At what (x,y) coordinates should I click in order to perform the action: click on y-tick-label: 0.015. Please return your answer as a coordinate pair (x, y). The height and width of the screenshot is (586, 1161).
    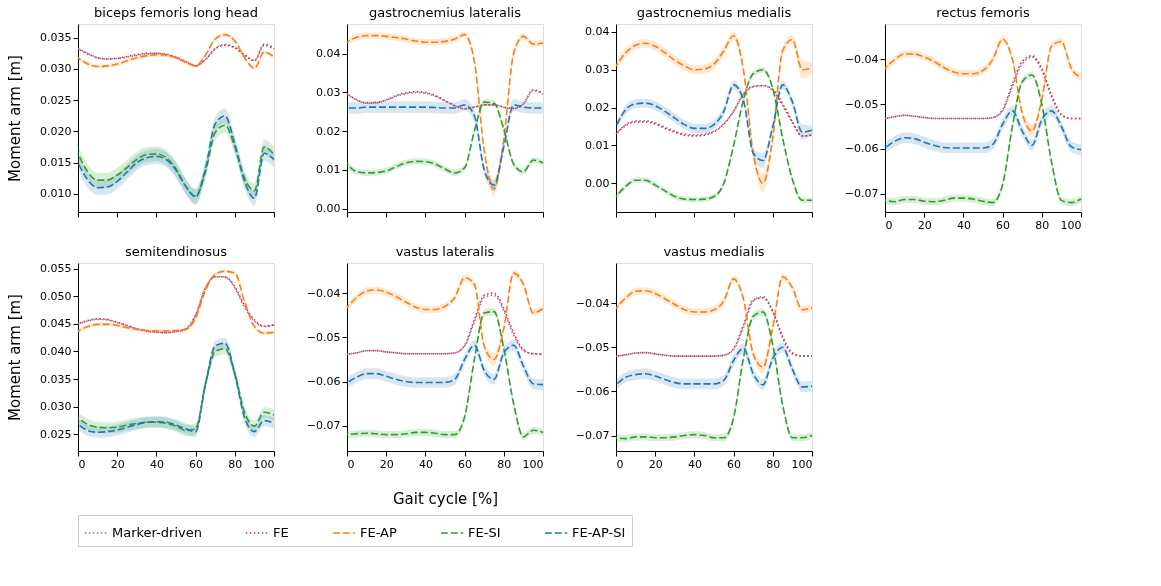
    Looking at the image, I should click on (56, 163).